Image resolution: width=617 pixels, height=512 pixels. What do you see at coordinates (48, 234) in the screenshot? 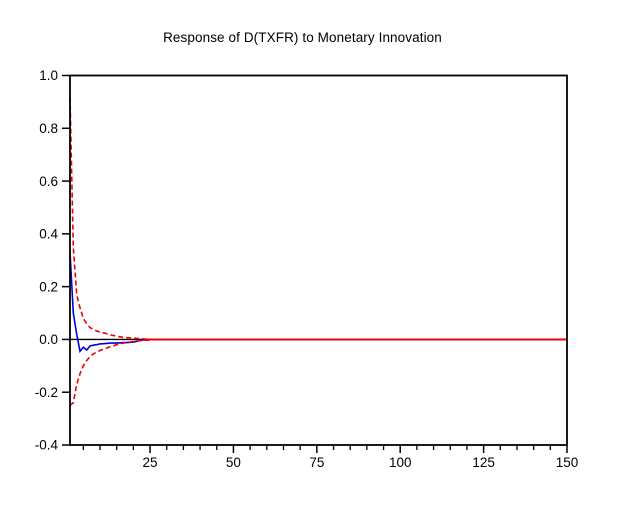
I see `y-tick-label: 0.4` at bounding box center [48, 234].